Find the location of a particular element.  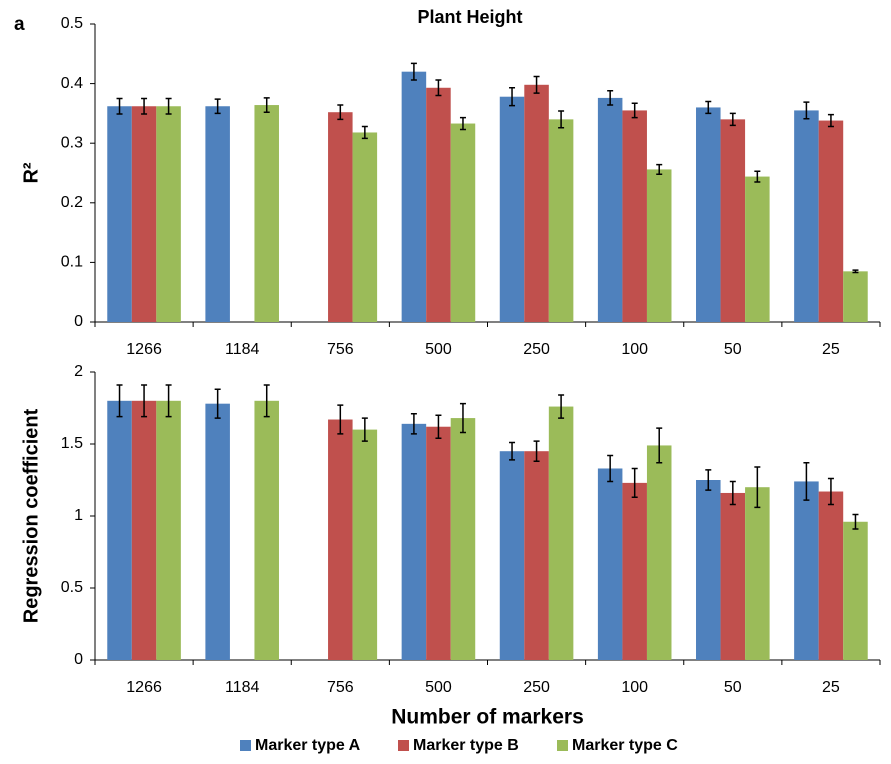

legend-label: Marker type C is located at coordinates (625, 745).